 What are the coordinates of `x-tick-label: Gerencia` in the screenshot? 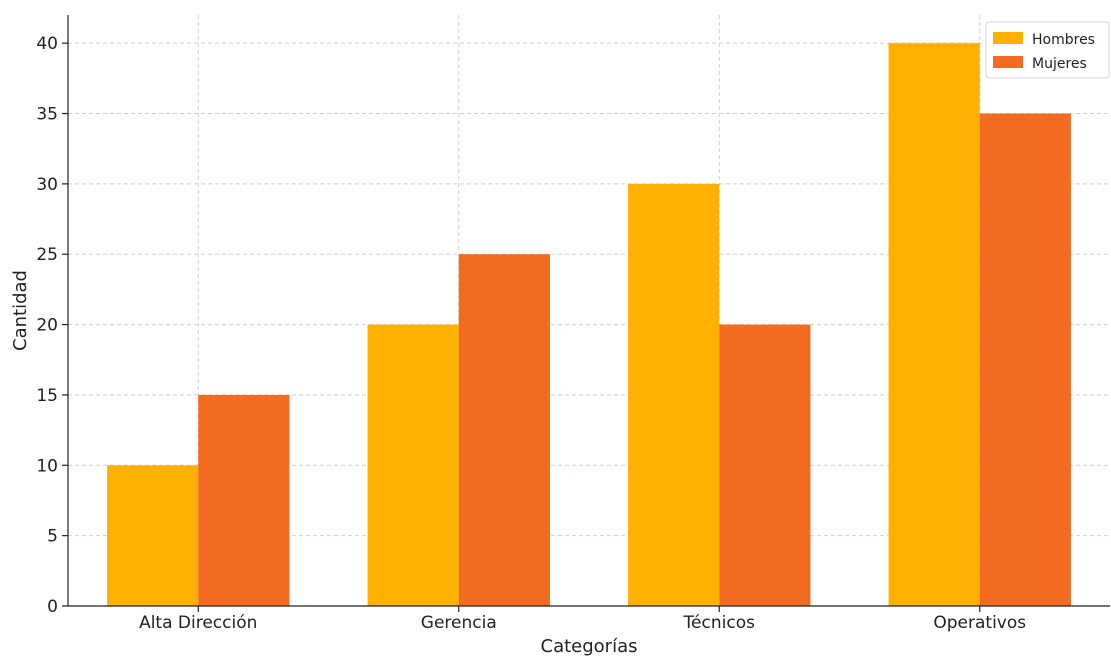 It's located at (459, 623).